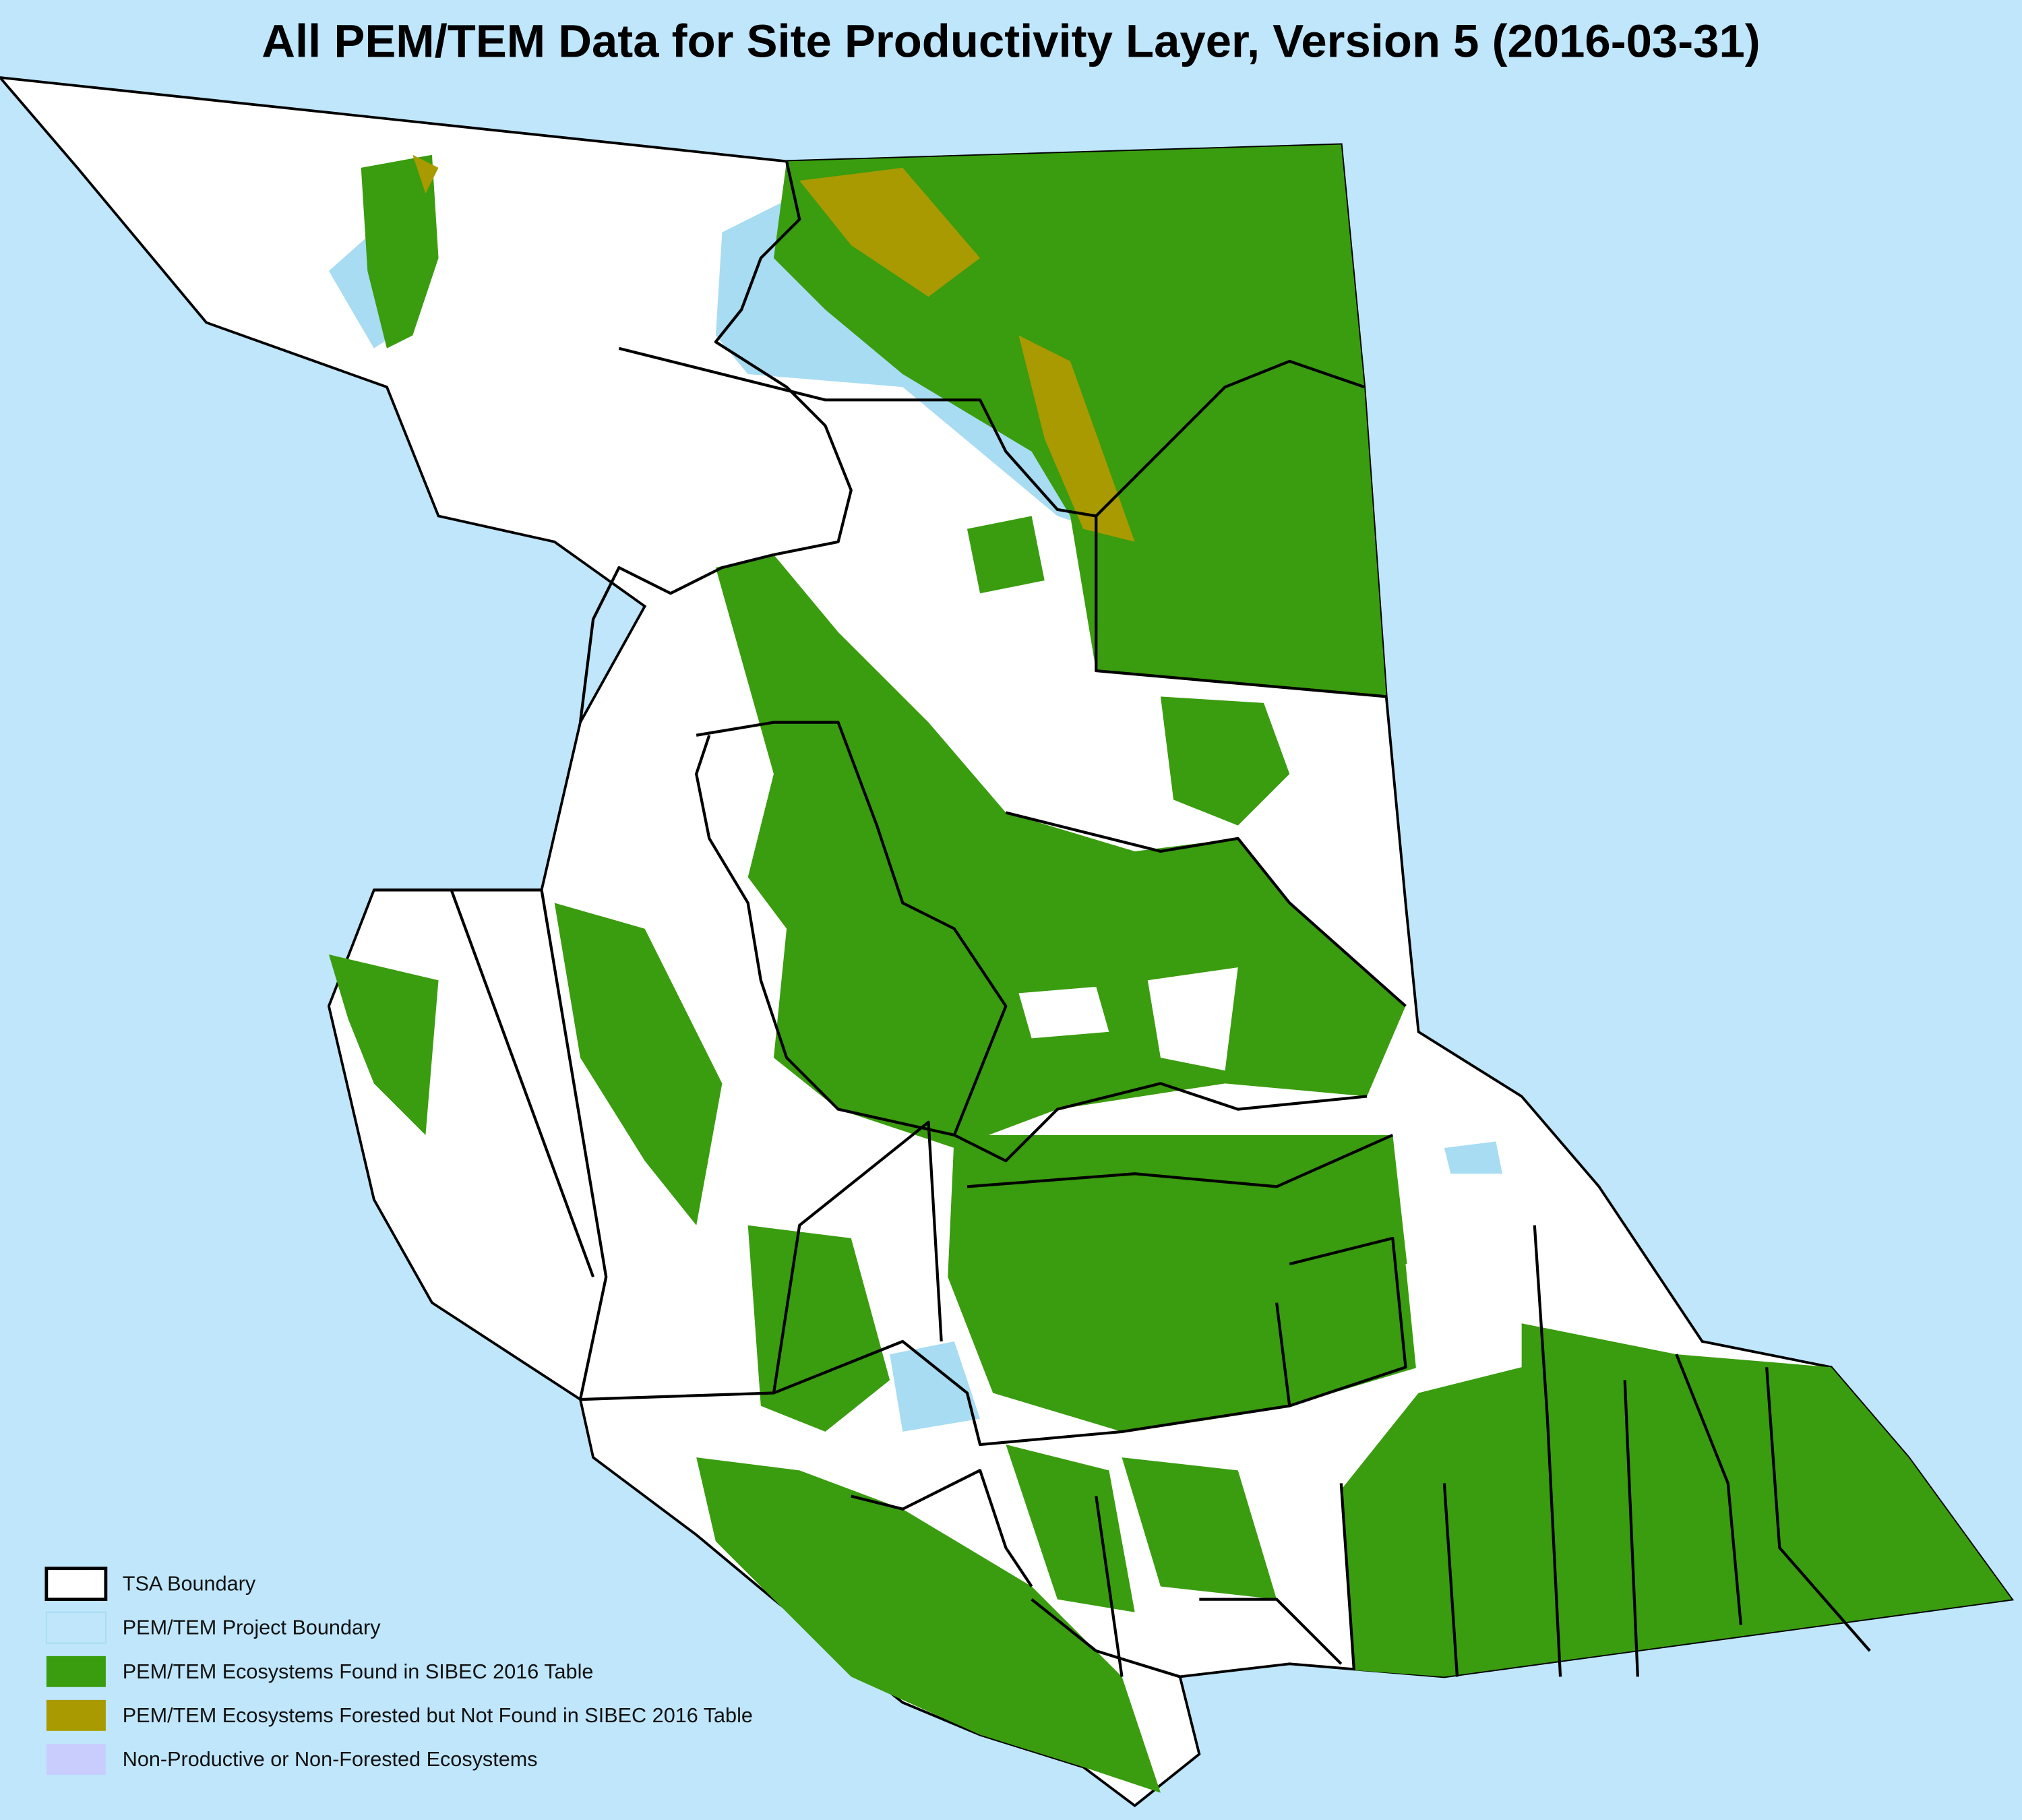 The width and height of the screenshot is (2022, 1820). I want to click on non-mapped, so click(1270, 1180).